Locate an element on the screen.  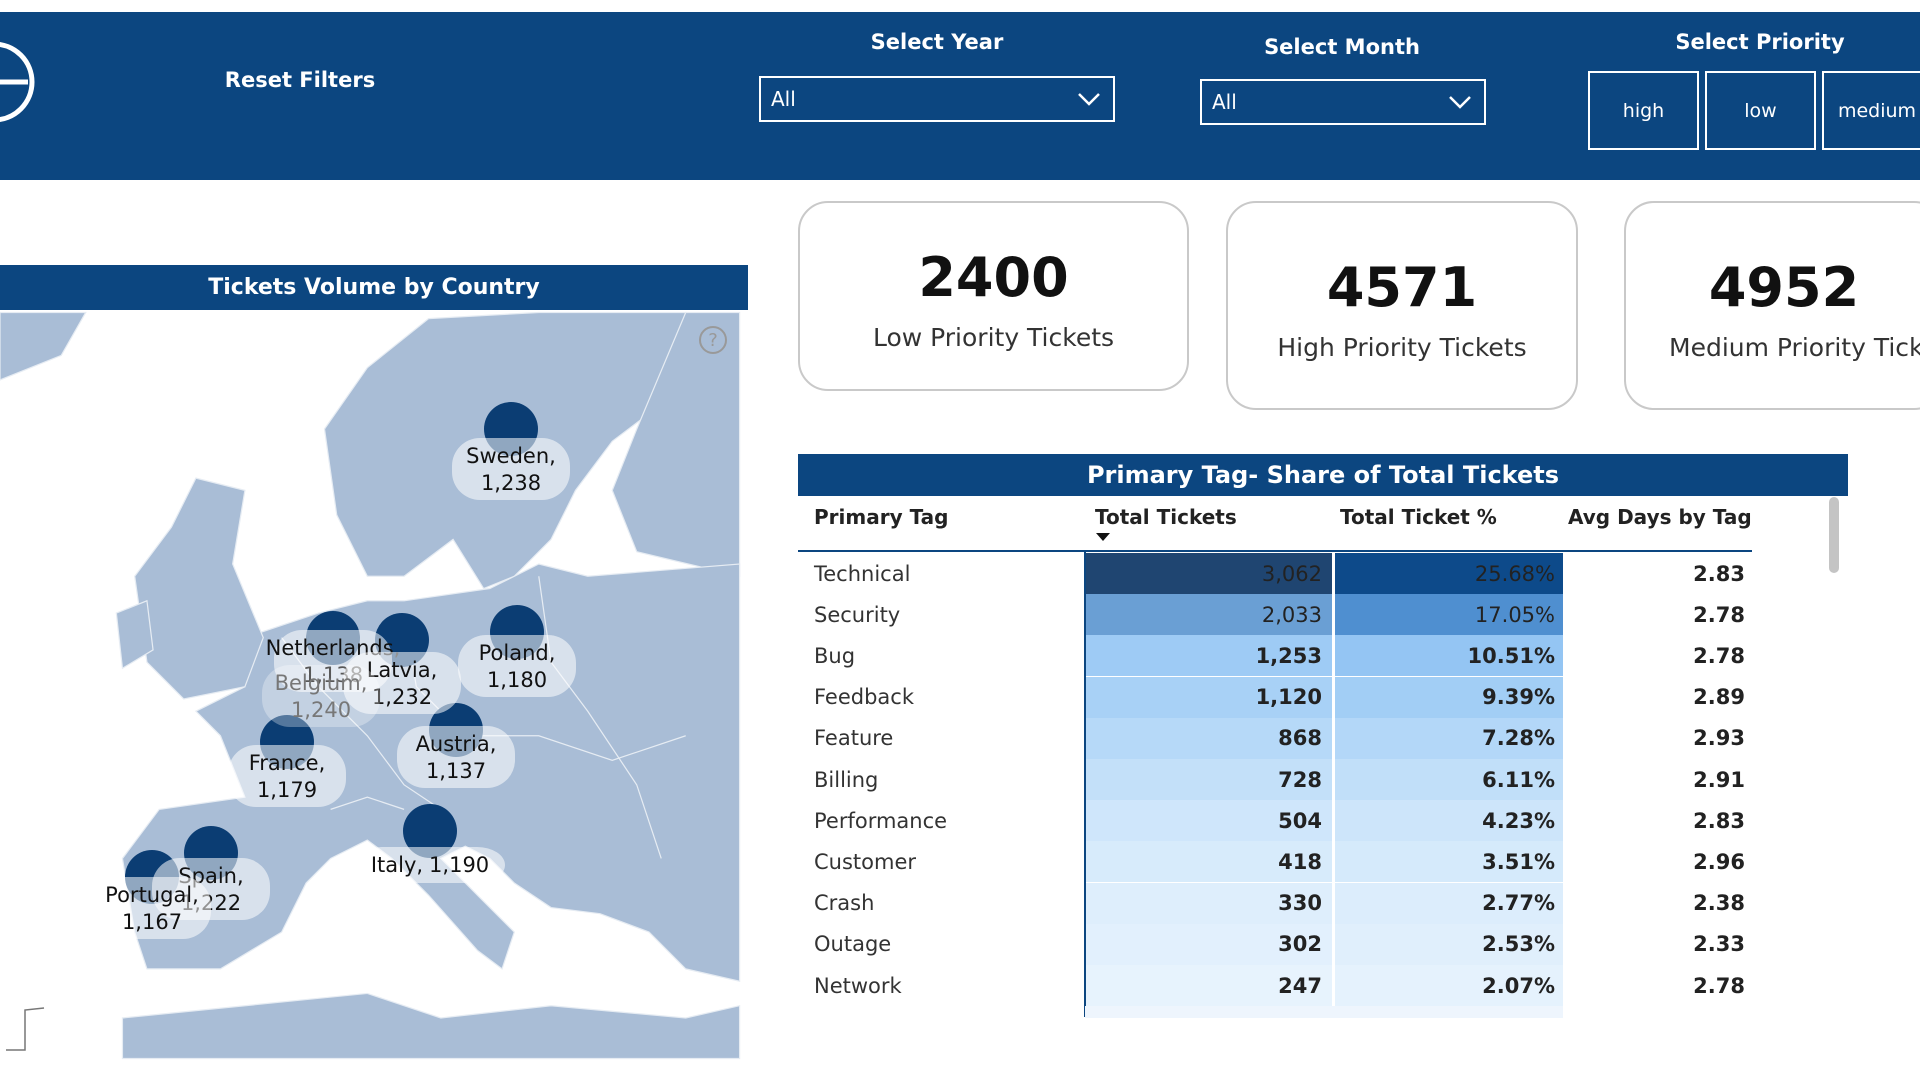
priority-button: high is located at coordinates (1643, 110).